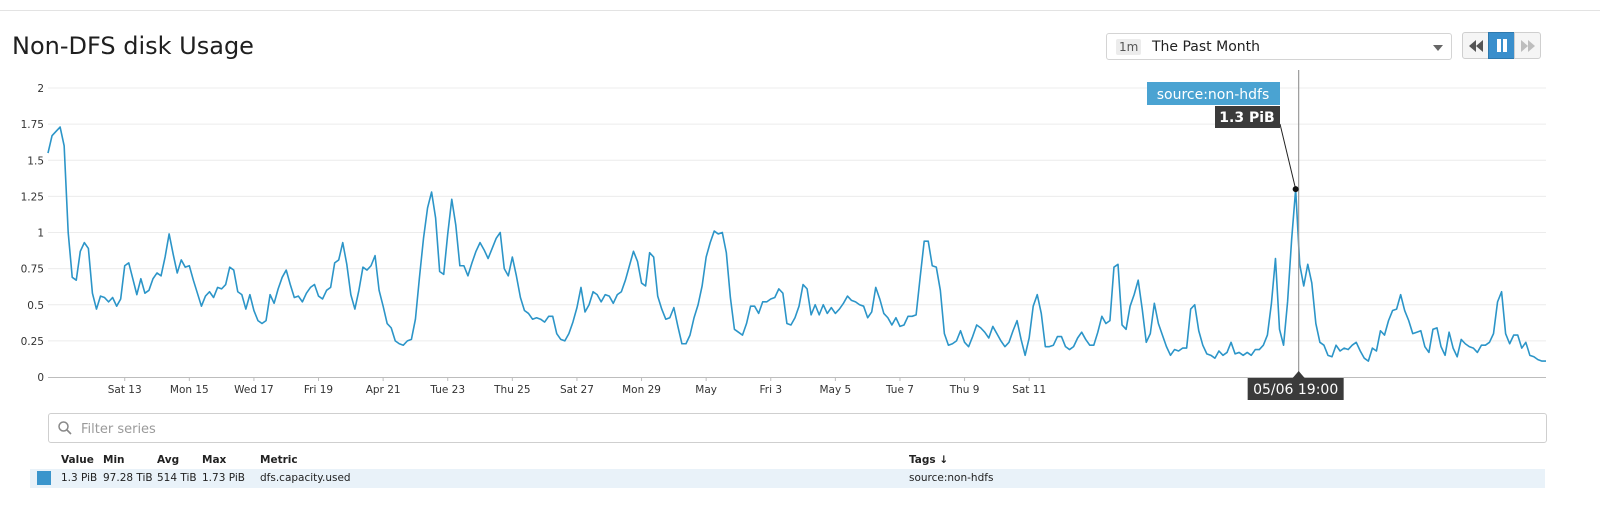  What do you see at coordinates (577, 390) in the screenshot?
I see `x-tick-label: Sat 27` at bounding box center [577, 390].